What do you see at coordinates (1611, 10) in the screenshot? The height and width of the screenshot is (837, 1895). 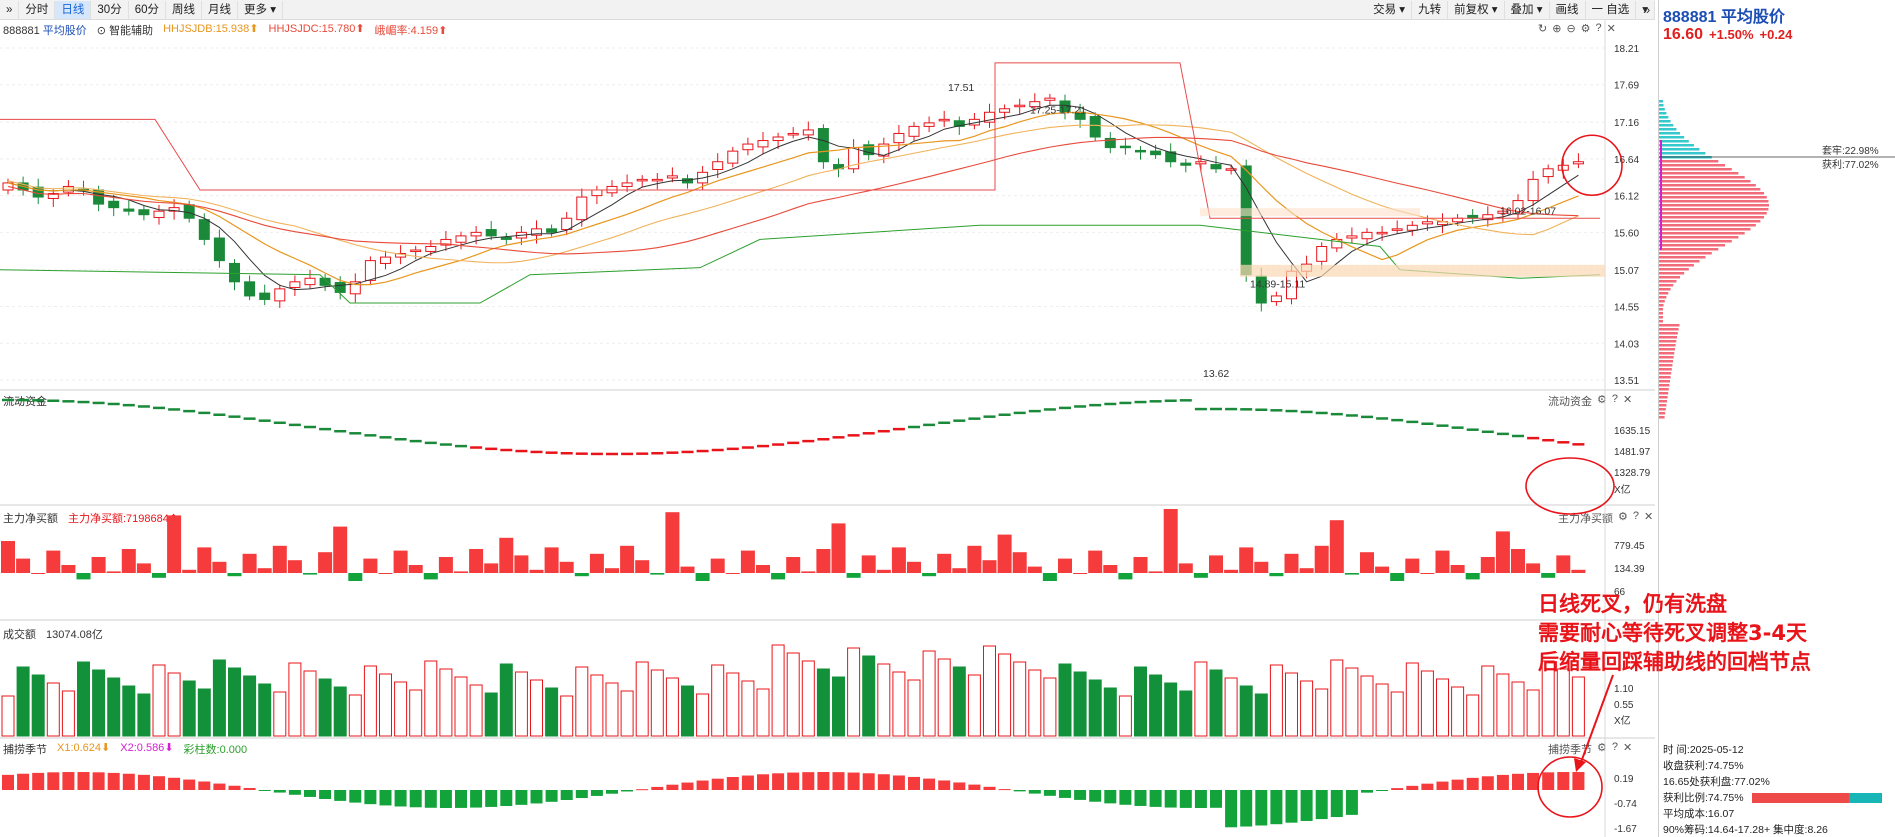 I see `watchlist-button: 一 自选` at bounding box center [1611, 10].